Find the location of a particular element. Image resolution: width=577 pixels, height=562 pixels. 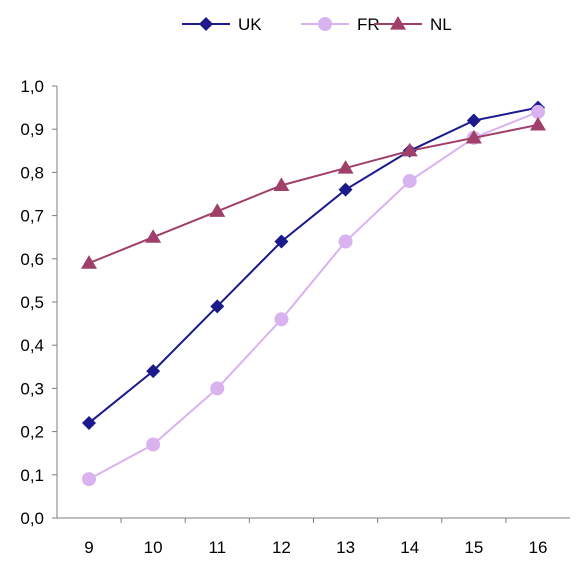

x-tick-label: 15 is located at coordinates (473, 547).